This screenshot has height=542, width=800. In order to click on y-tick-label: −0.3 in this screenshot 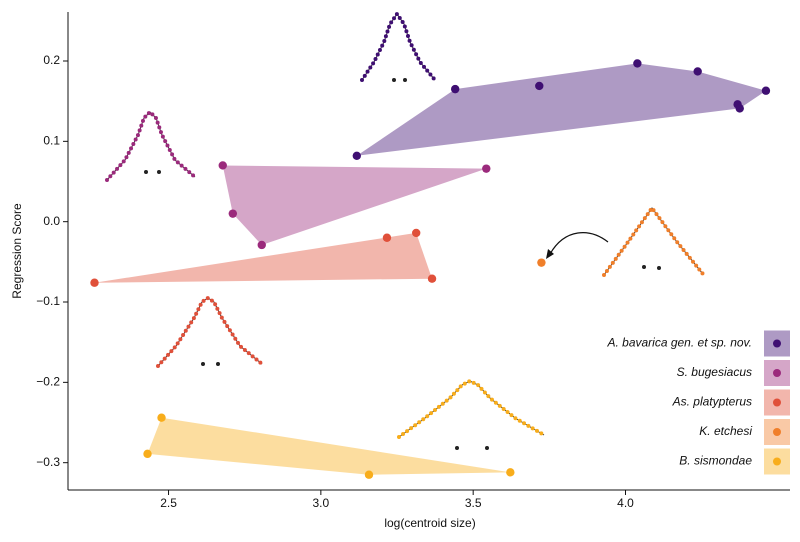, I will do `click(48, 462)`.